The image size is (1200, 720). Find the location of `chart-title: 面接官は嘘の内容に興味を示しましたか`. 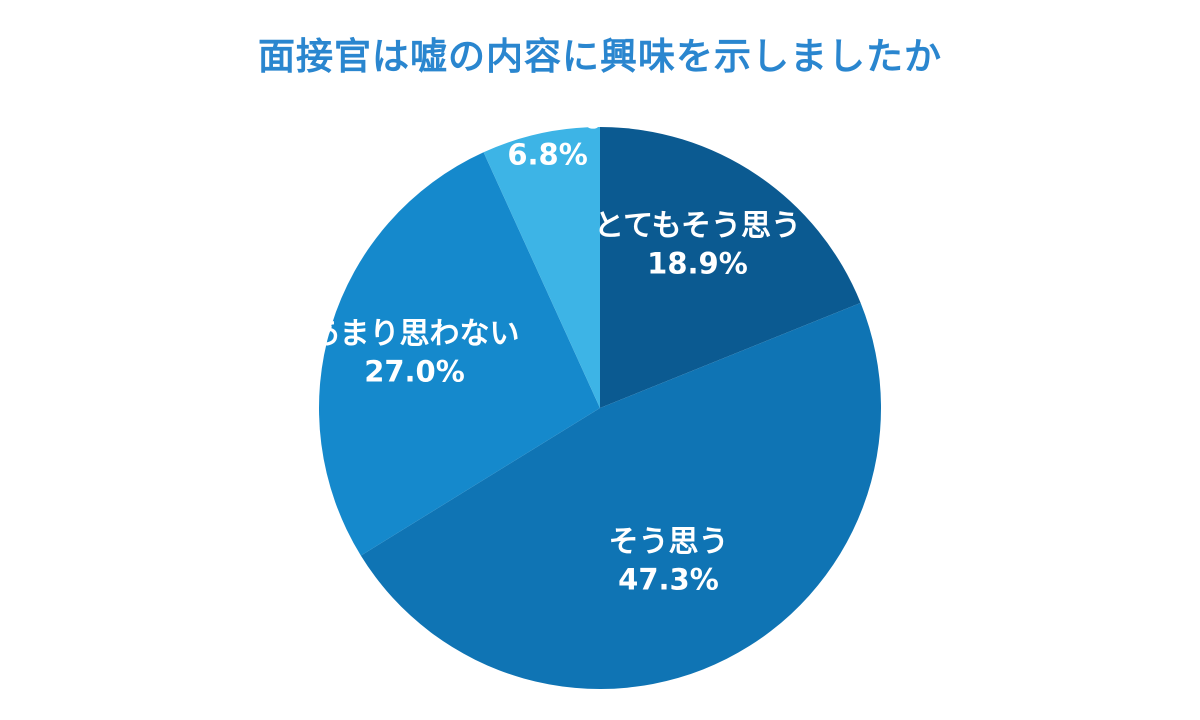

chart-title: 面接官は嘘の内容に興味を示しましたか is located at coordinates (600, 56).